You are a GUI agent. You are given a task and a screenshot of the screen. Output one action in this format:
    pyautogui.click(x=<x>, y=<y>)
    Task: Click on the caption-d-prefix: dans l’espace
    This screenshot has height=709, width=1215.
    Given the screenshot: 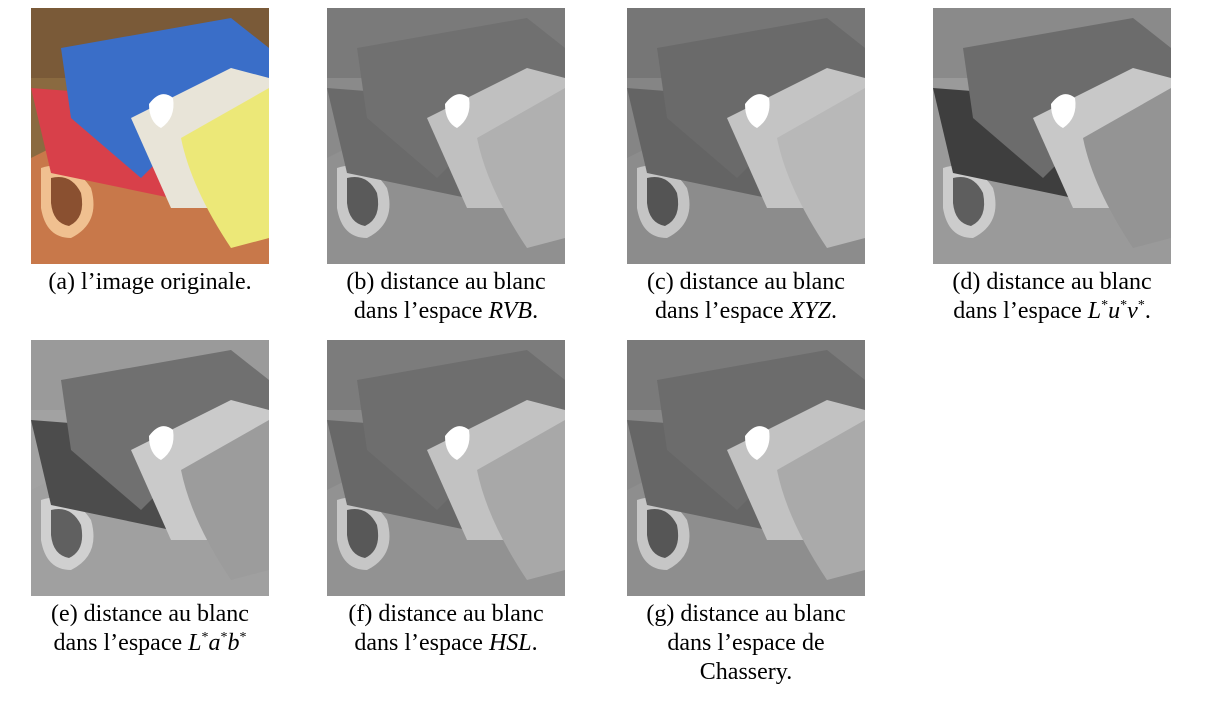 What is the action you would take?
    pyautogui.click(x=1020, y=311)
    